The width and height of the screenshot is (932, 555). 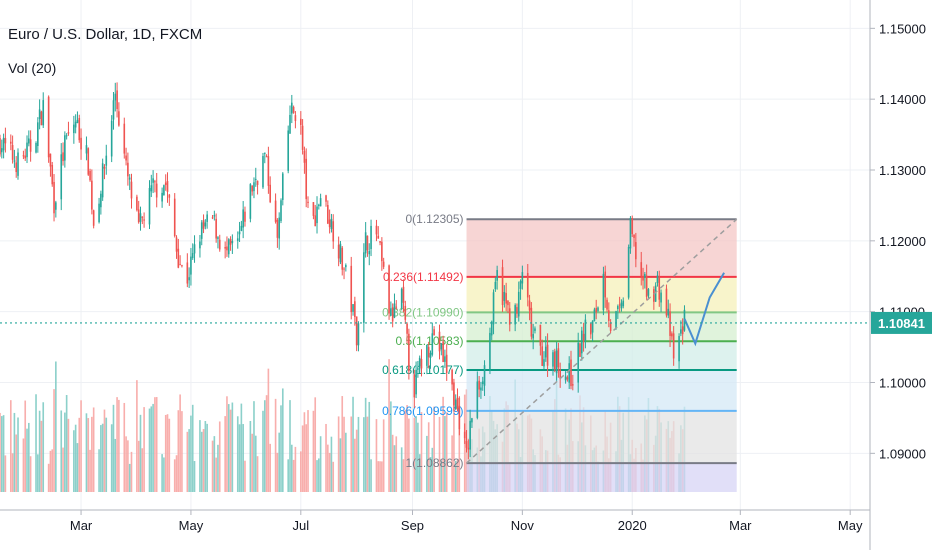 I want to click on fib-level-label: 0.382(1.10990), so click(x=422, y=312).